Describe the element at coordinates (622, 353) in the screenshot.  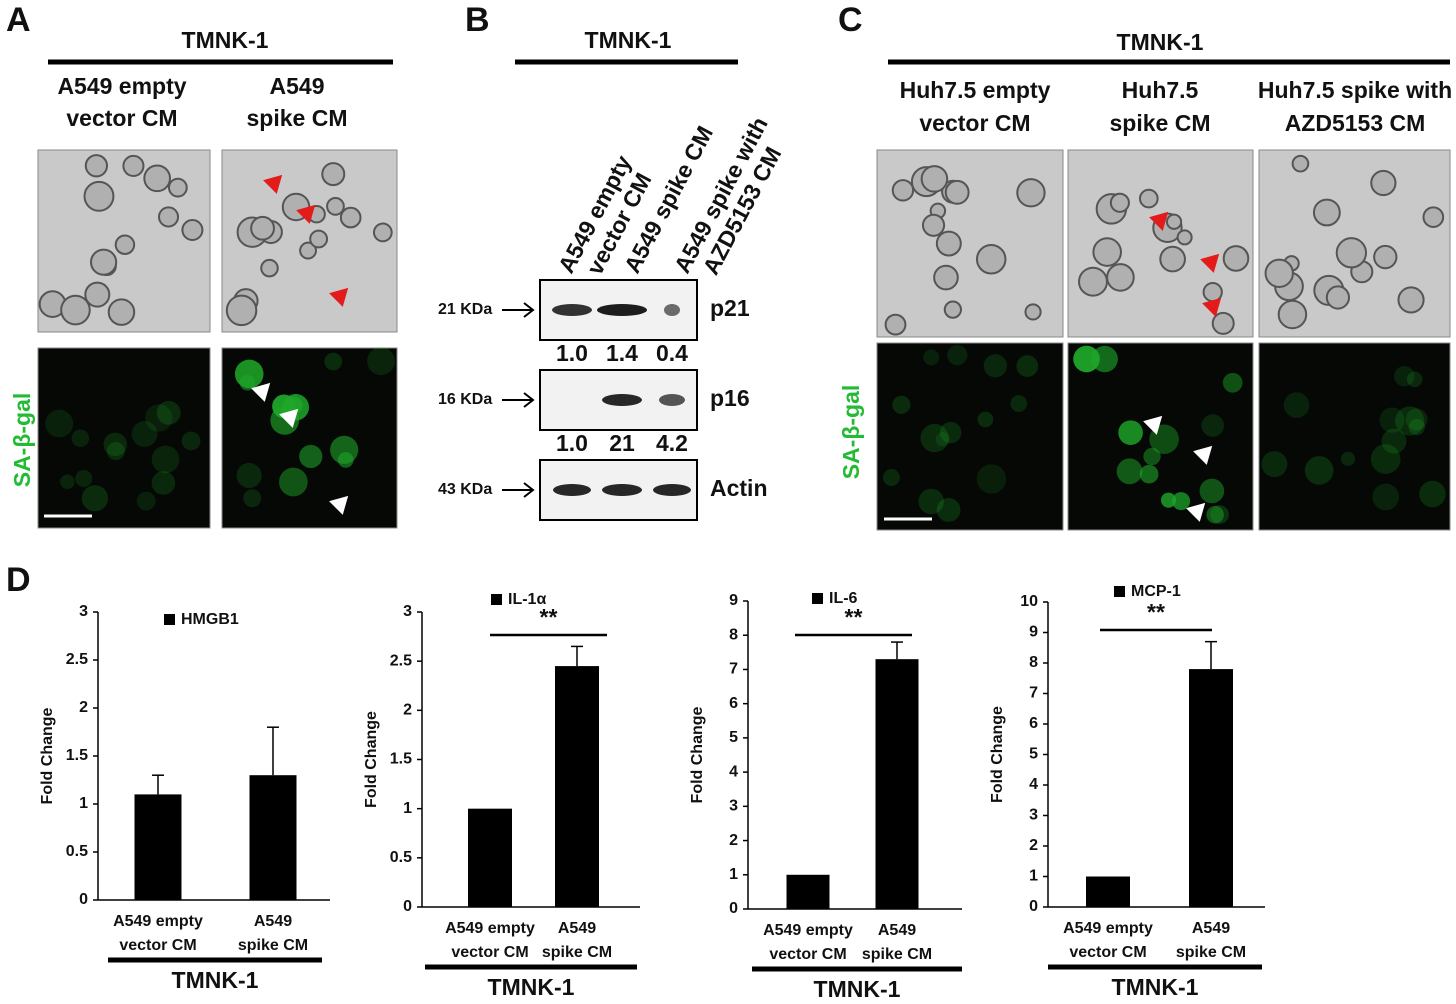
I see `quant-label: 1.4` at that location.